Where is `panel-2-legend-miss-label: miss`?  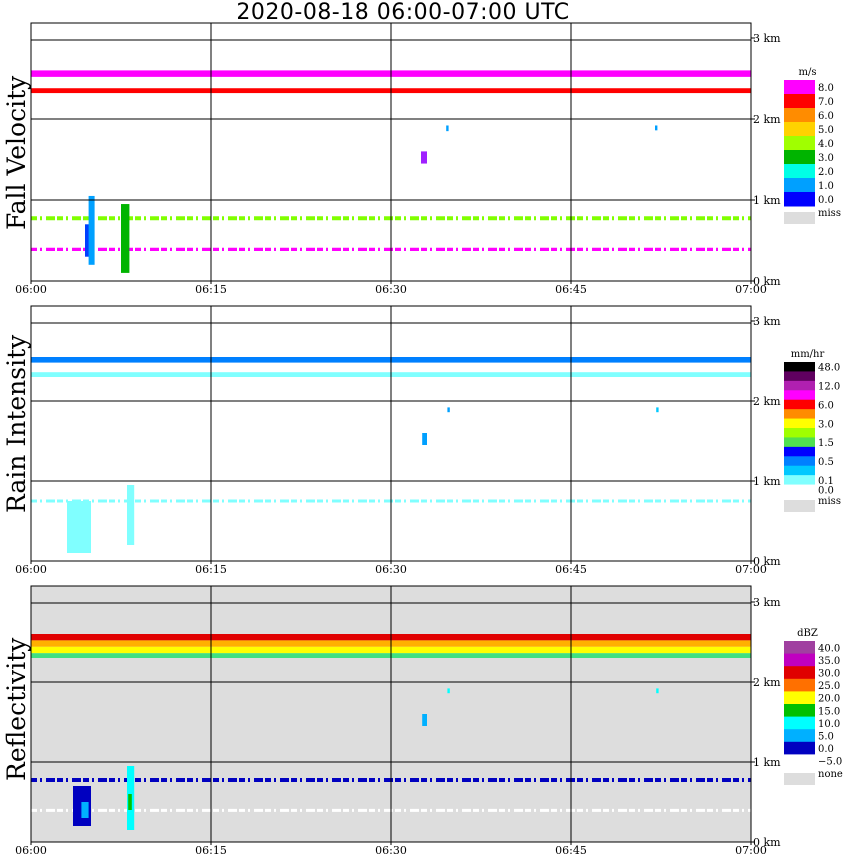
panel-2-legend-miss-label: miss is located at coordinates (829, 501).